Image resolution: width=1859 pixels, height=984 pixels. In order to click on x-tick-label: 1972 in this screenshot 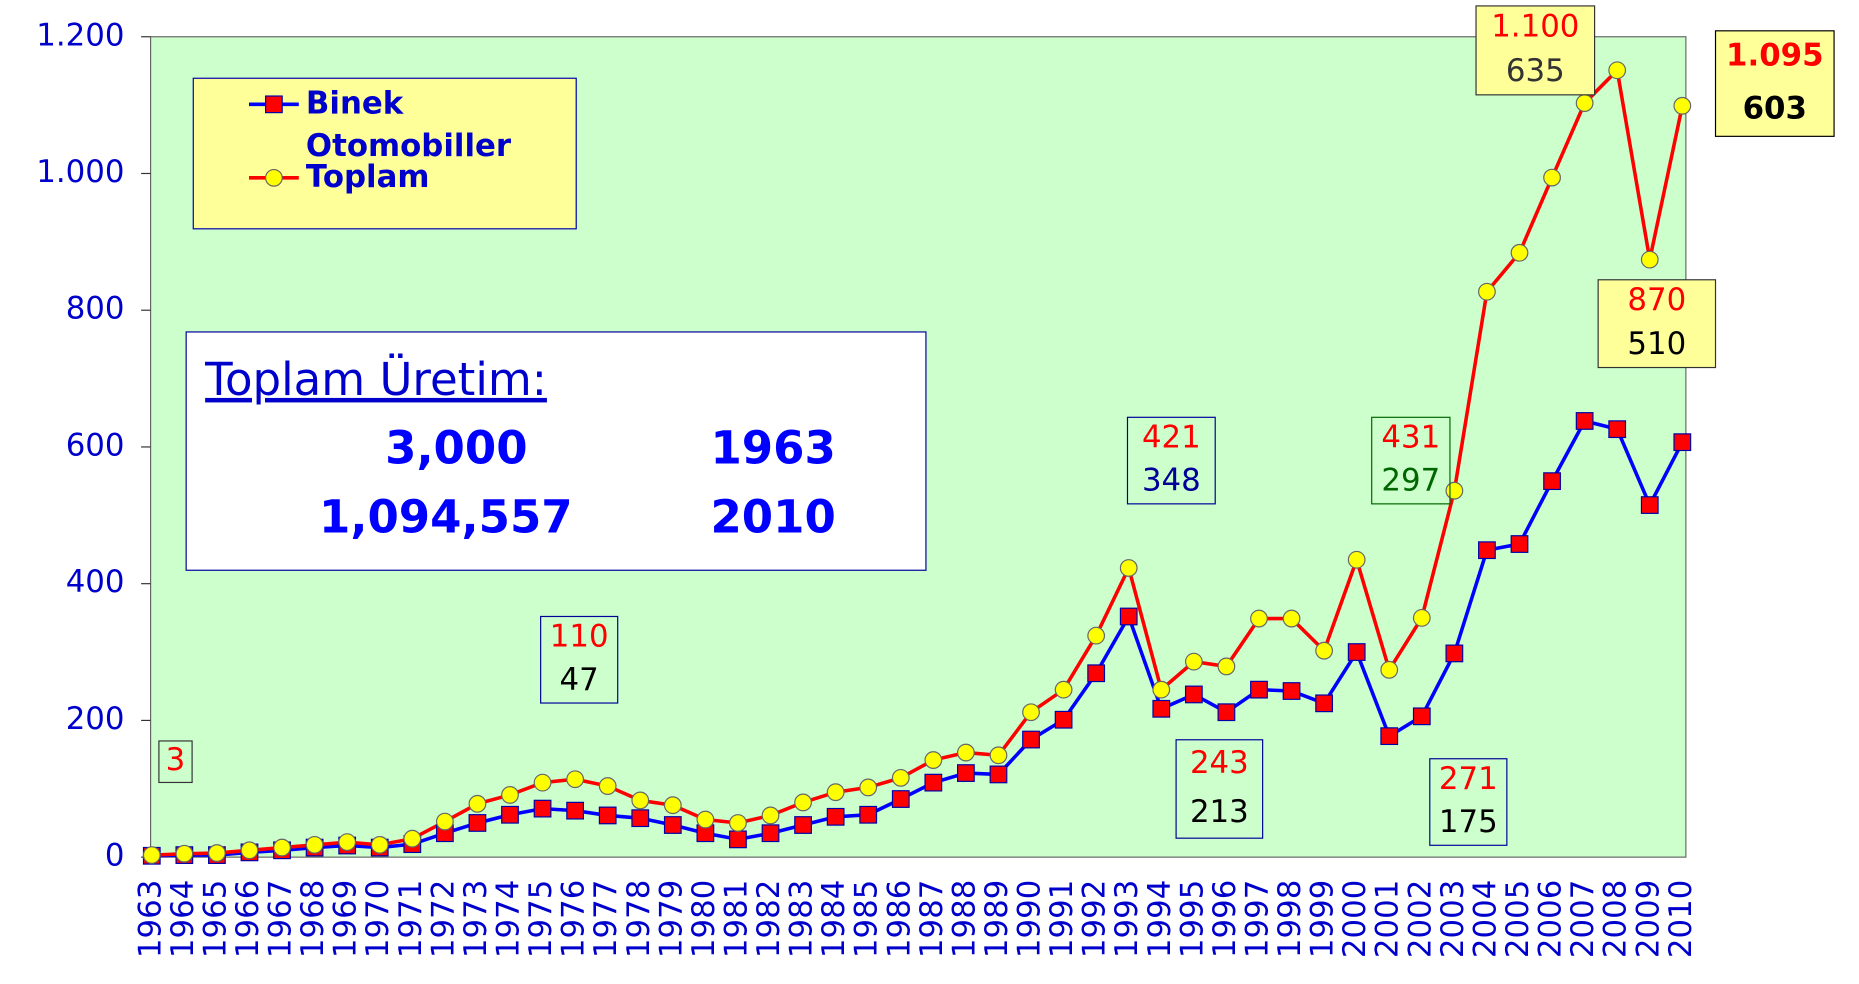, I will do `click(443, 919)`.